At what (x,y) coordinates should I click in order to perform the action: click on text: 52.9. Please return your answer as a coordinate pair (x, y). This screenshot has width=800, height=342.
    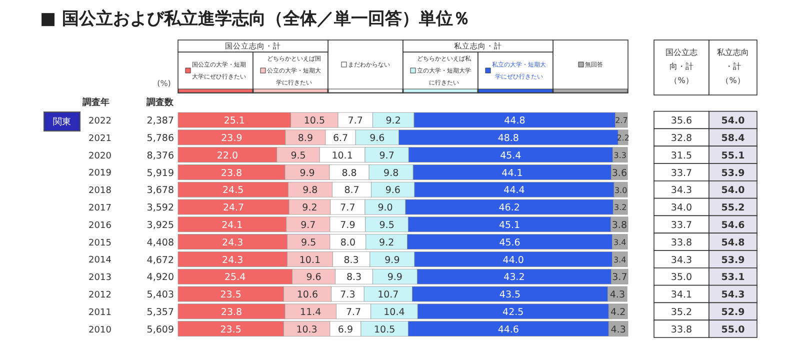
    Looking at the image, I should click on (733, 312).